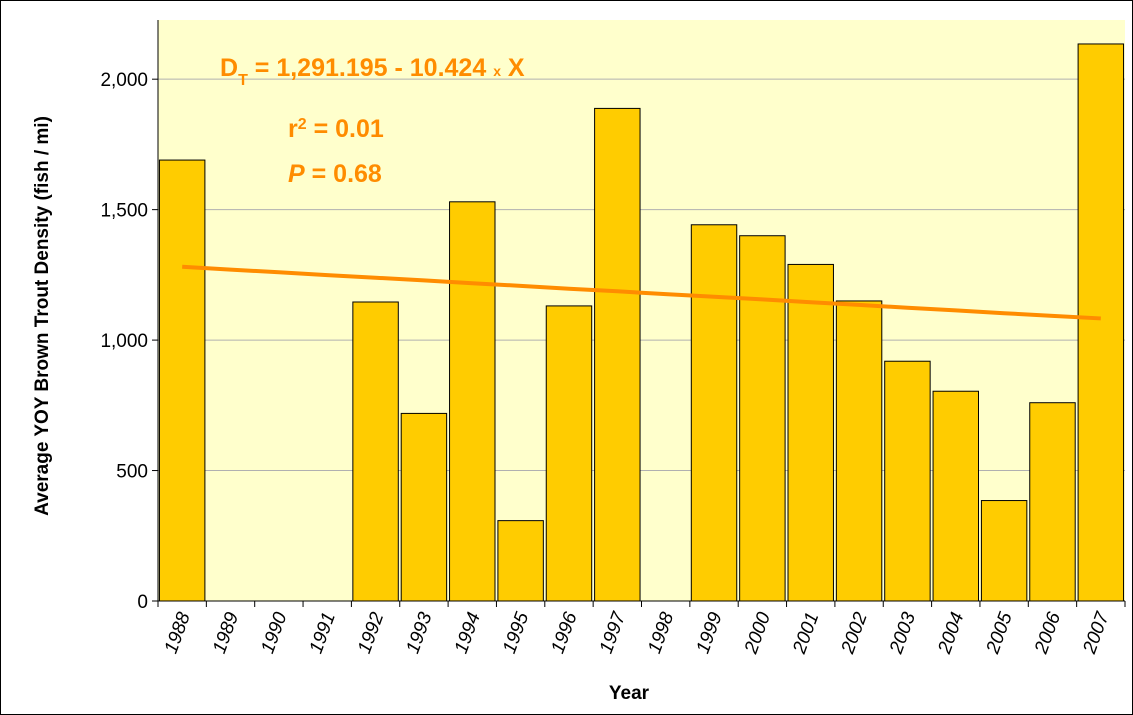  Describe the element at coordinates (132, 472) in the screenshot. I see `y-tick-label: 500` at that location.